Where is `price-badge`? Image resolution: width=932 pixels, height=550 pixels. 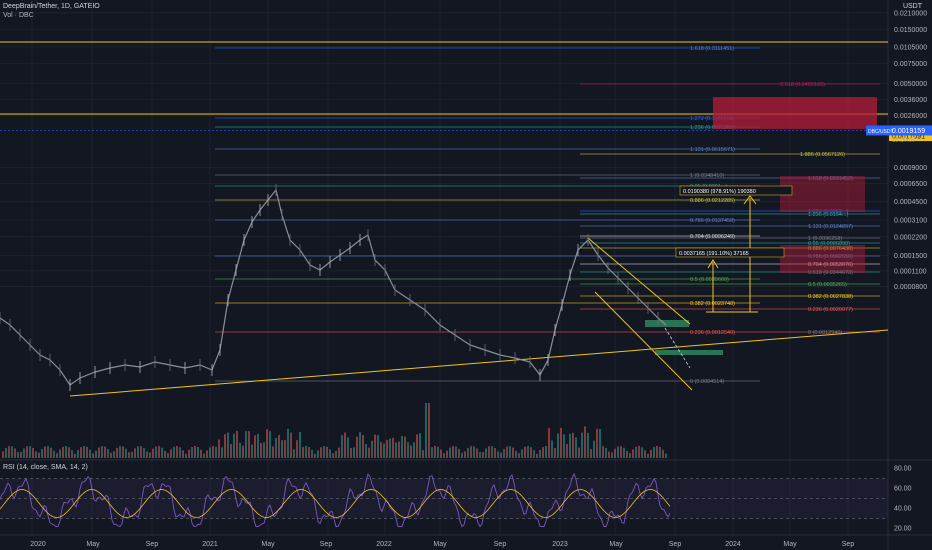
price-badge is located at coordinates (910, 136).